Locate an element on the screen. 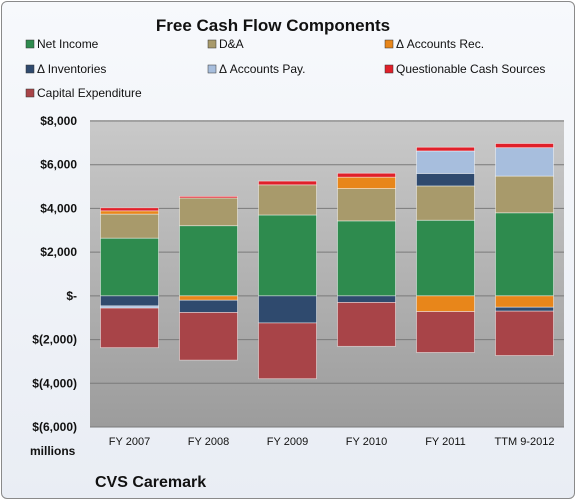 The image size is (578, 502). x-category-label: FY 2011 is located at coordinates (445, 442).